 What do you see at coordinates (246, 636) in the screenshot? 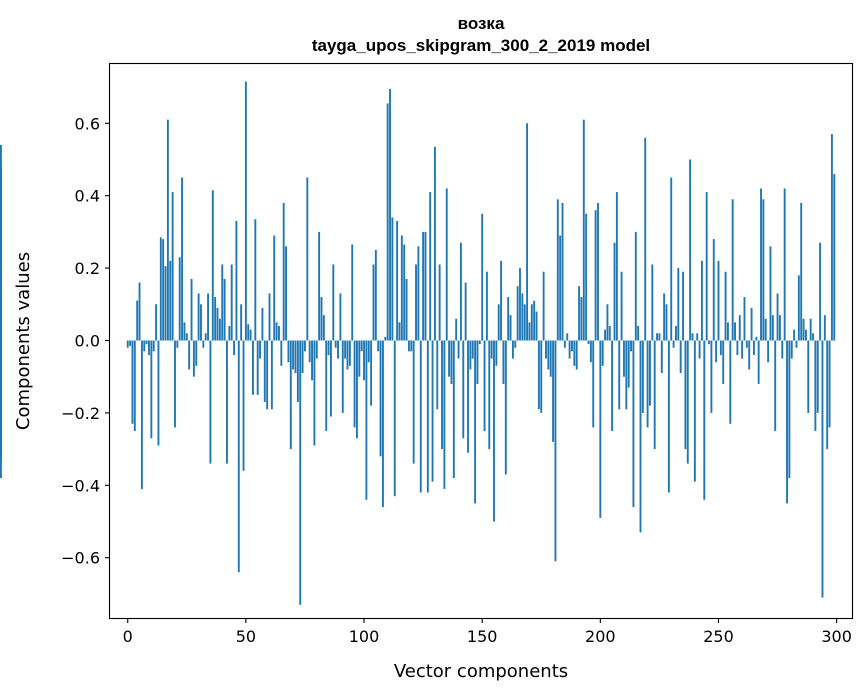
I see `x-tick-label: 50` at bounding box center [246, 636].